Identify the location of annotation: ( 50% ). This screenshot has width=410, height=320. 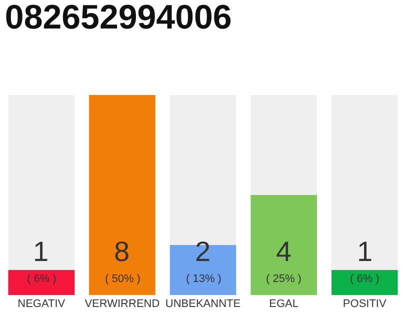
(122, 279).